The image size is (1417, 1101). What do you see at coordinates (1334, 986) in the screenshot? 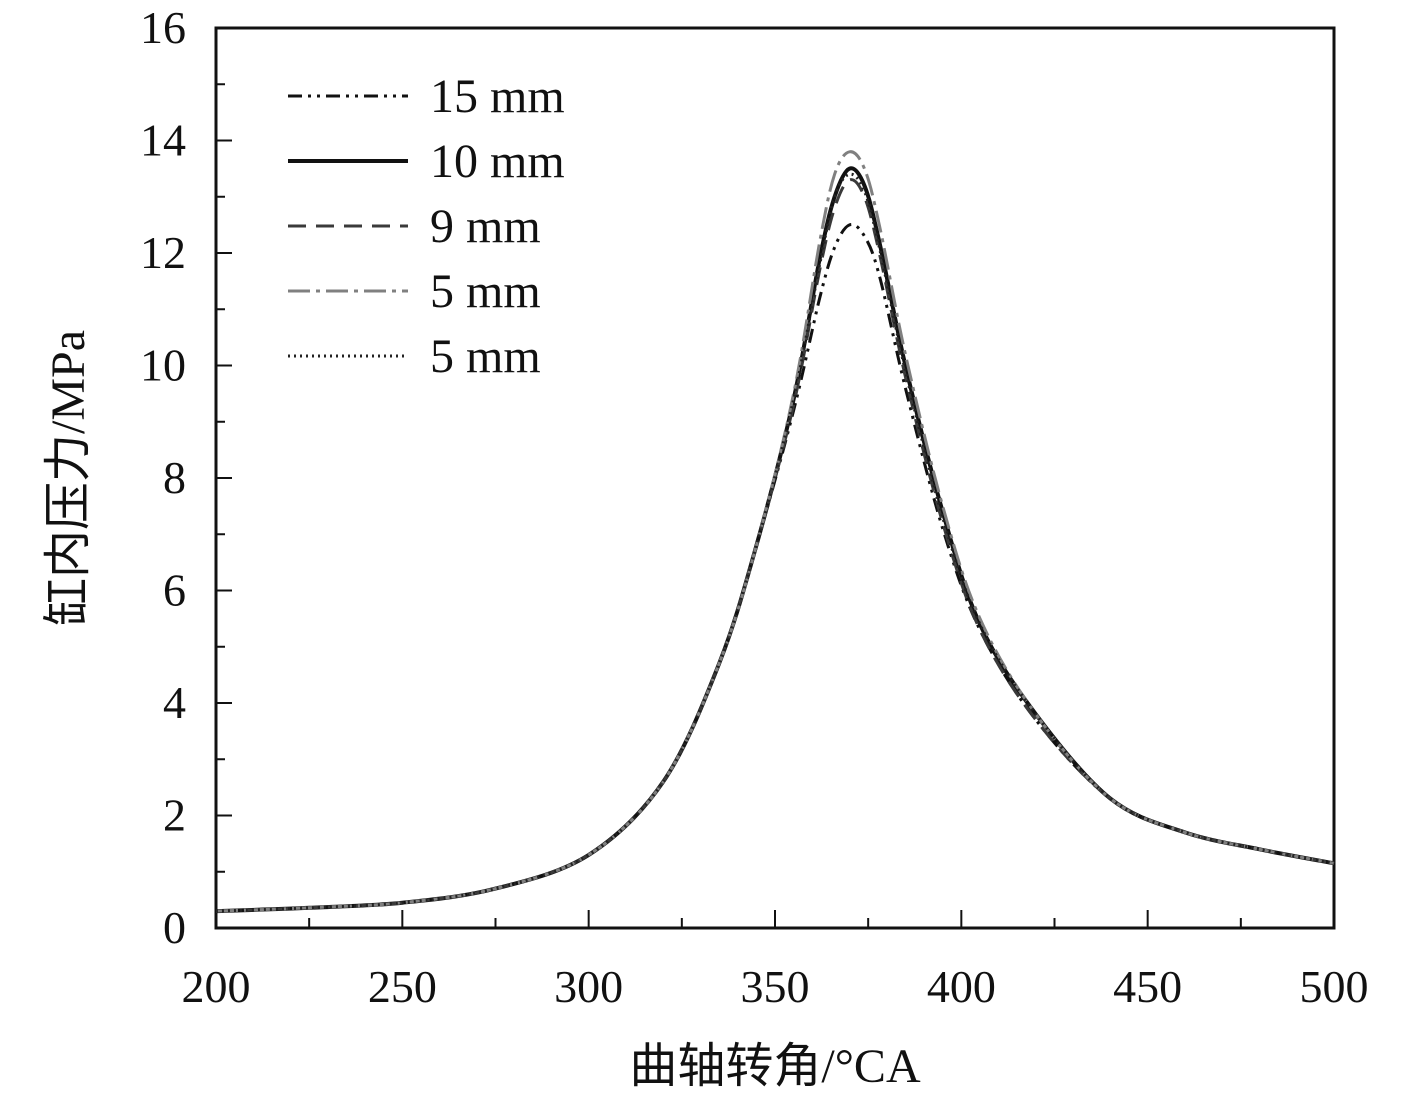
I see `x-tick-label: 500` at bounding box center [1334, 986].